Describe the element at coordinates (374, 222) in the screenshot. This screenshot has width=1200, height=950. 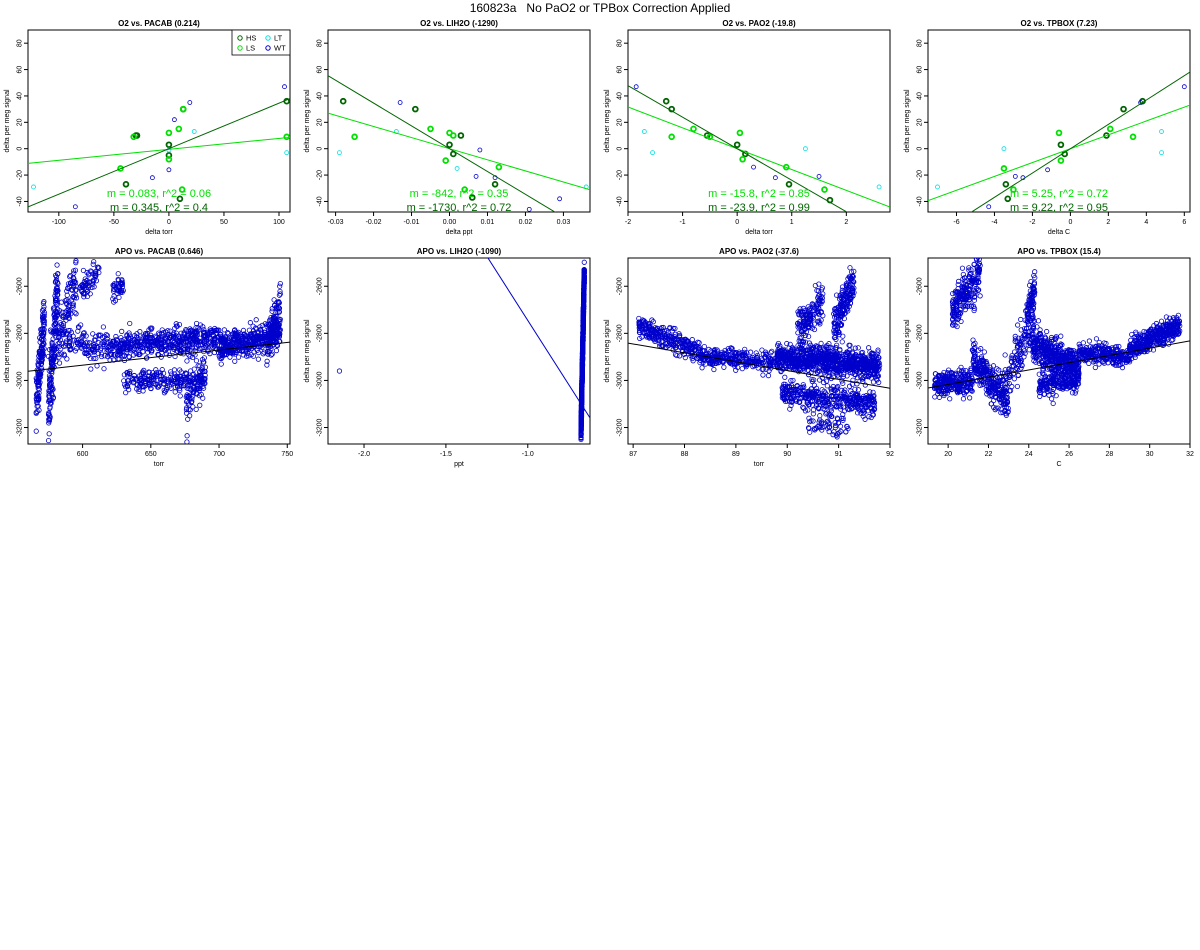
I see `x-tick-label: -0.02` at that location.